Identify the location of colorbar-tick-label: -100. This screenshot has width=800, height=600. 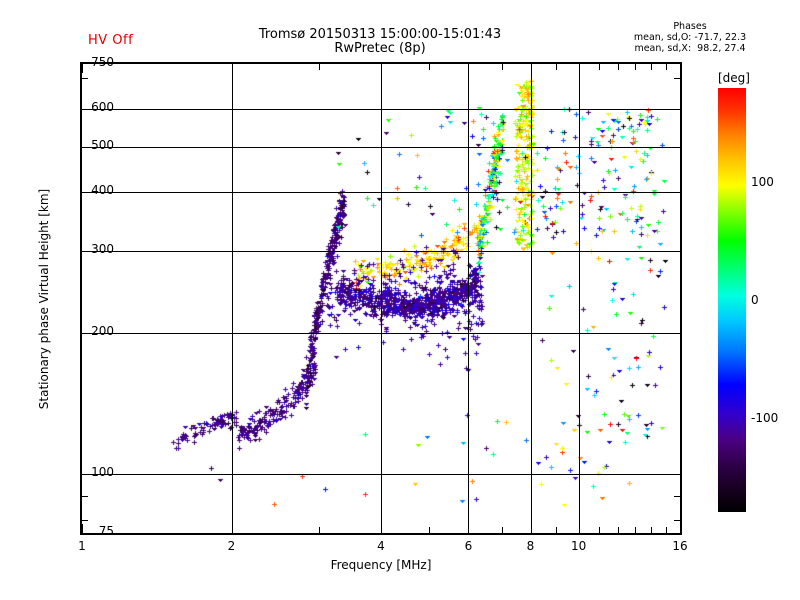
(765, 417).